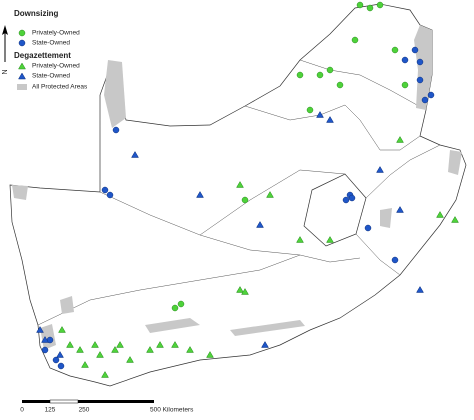 This screenshot has width=474, height=420. Describe the element at coordinates (5, 71) in the screenshot. I see `north-label: N` at that location.